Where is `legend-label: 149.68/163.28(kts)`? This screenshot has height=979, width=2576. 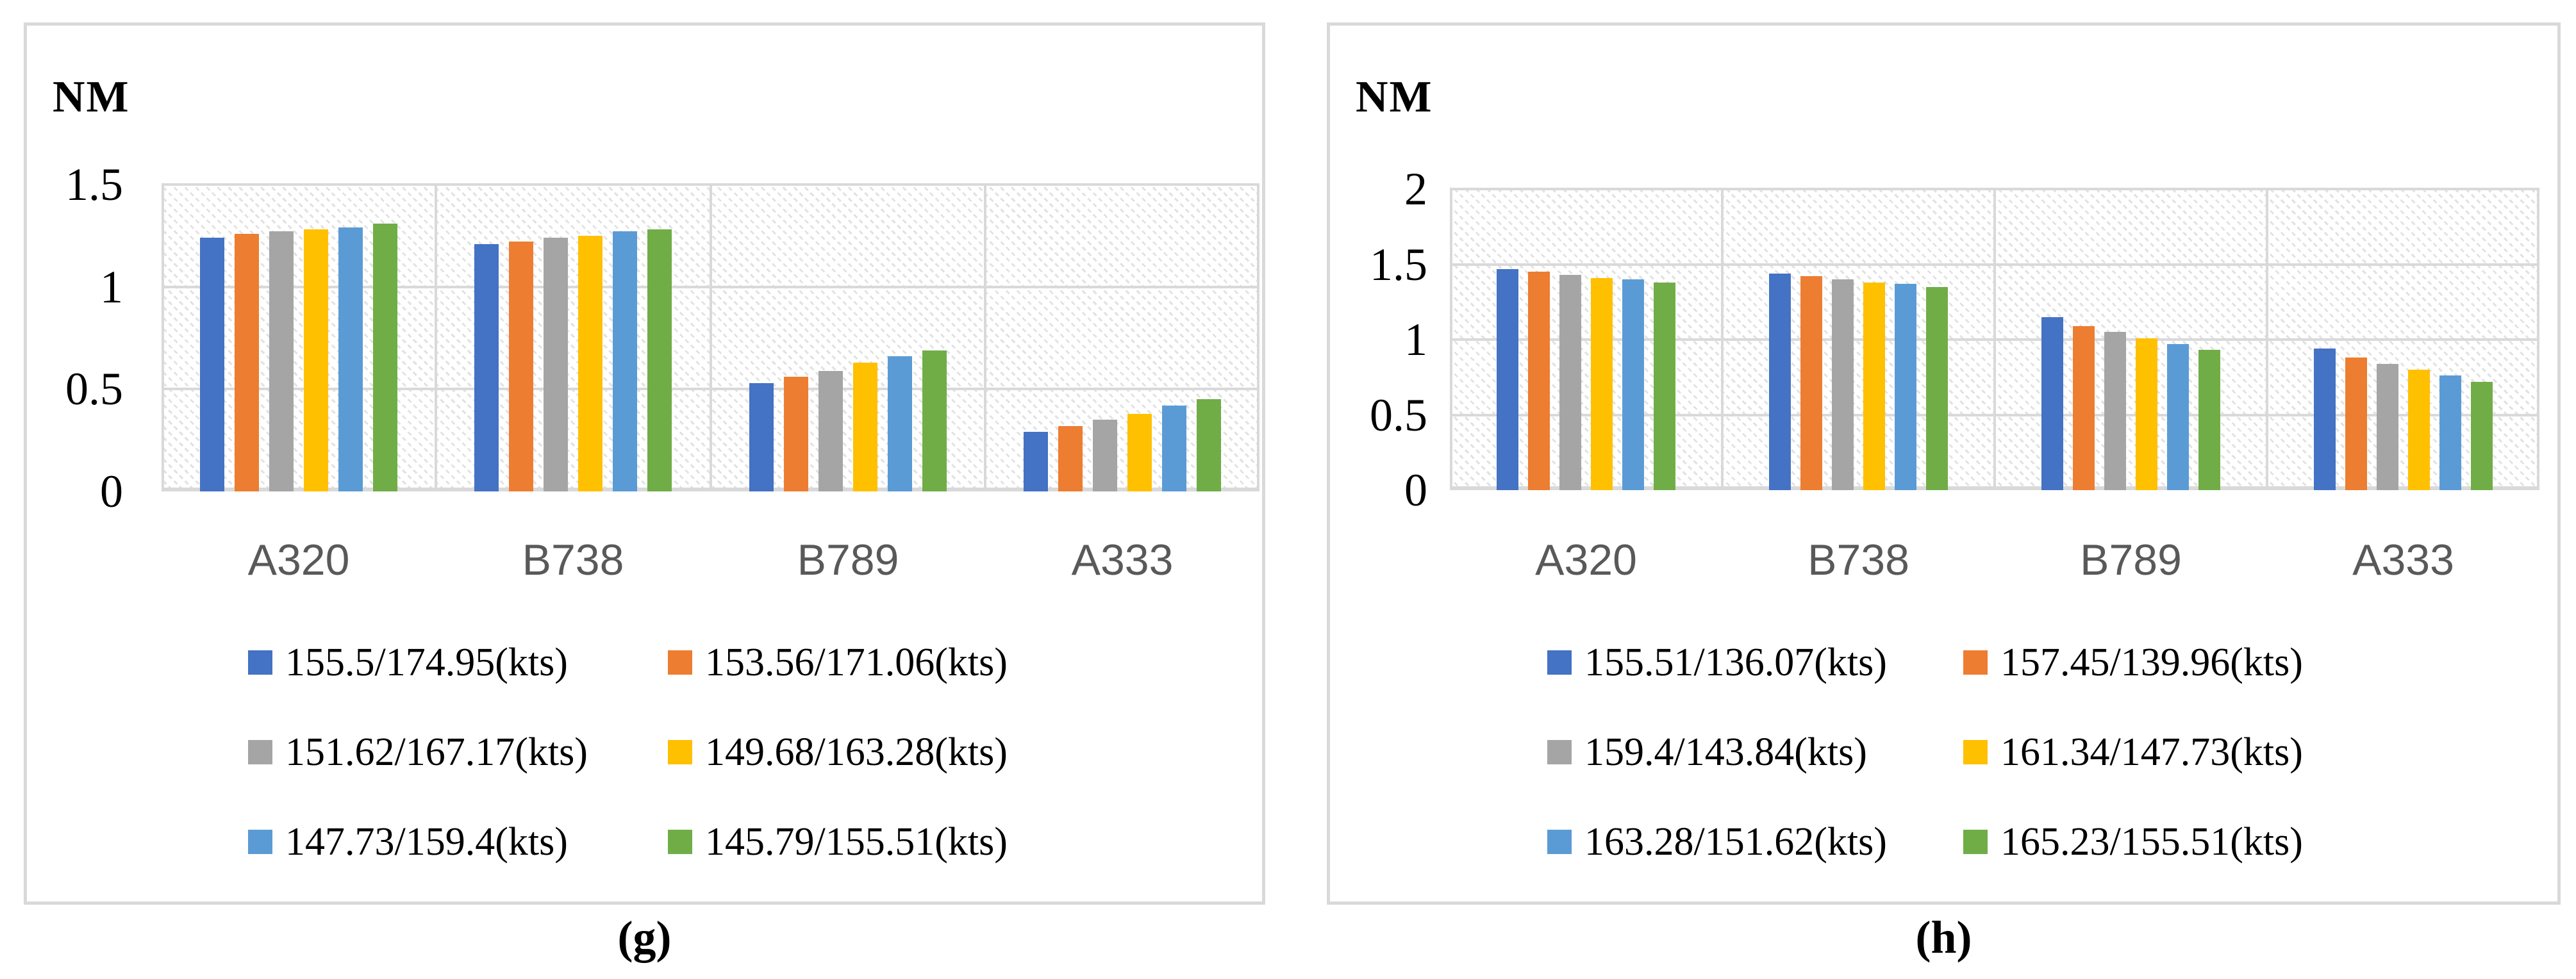
legend-label: 149.68/163.28(kts) is located at coordinates (857, 752).